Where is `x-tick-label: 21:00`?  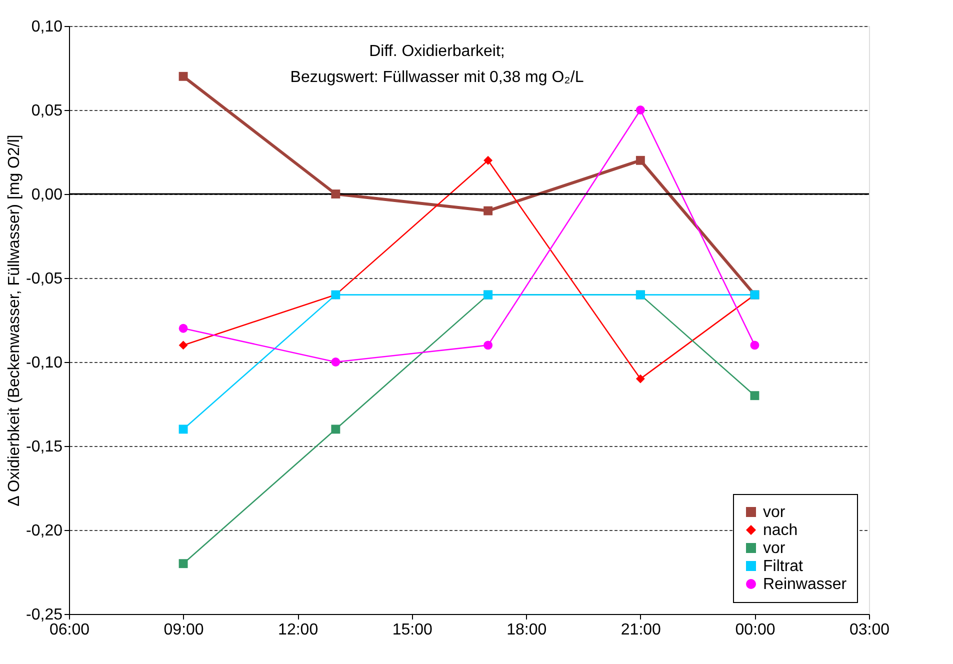 x-tick-label: 21:00 is located at coordinates (641, 630).